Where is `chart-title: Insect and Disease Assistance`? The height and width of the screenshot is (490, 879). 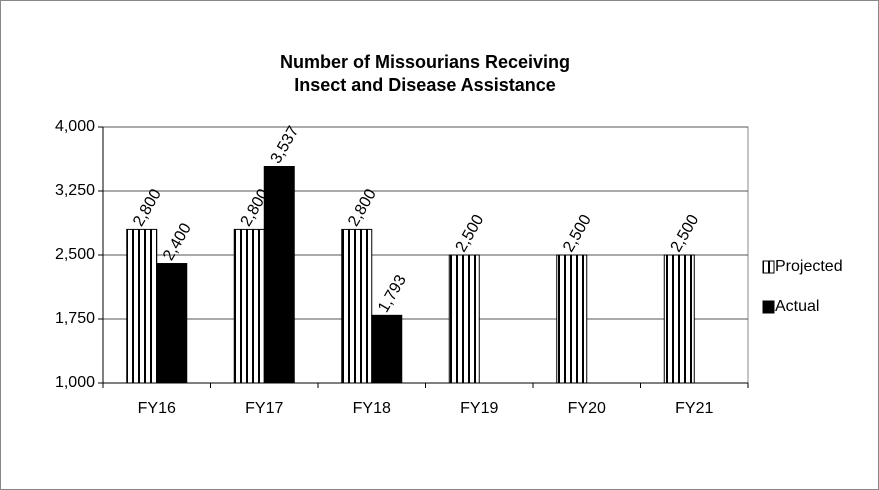
chart-title: Insect and Disease Assistance is located at coordinates (424, 85).